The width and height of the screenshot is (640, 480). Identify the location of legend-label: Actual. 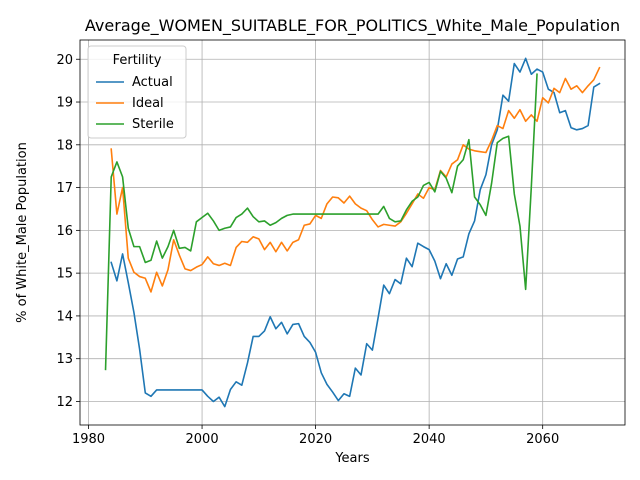
(152, 82).